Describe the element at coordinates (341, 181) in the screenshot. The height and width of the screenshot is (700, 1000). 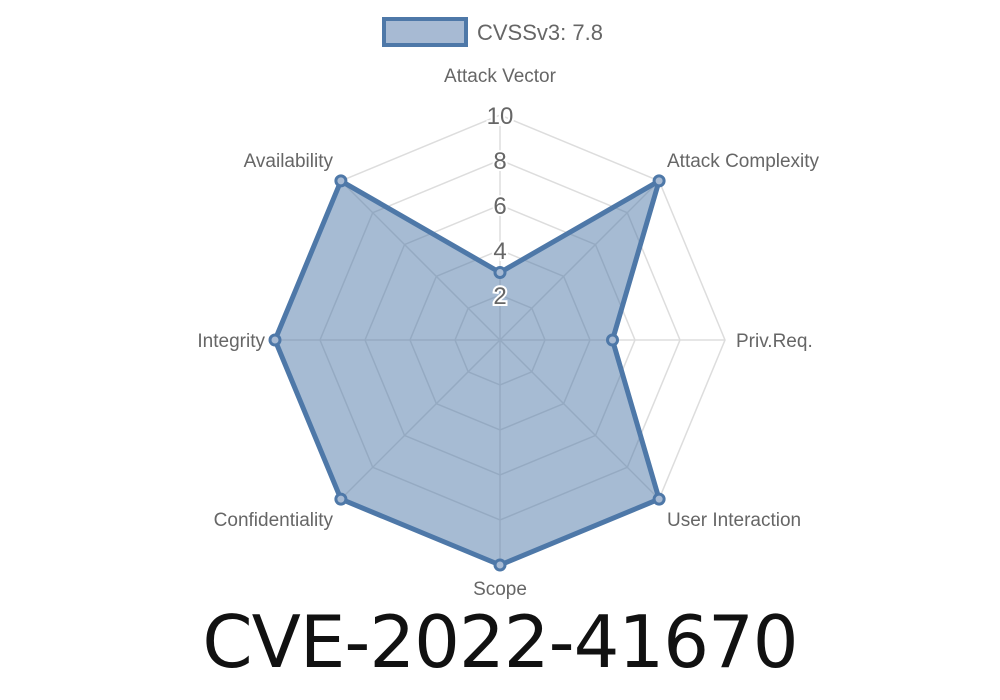
I see `data-point-availability` at that location.